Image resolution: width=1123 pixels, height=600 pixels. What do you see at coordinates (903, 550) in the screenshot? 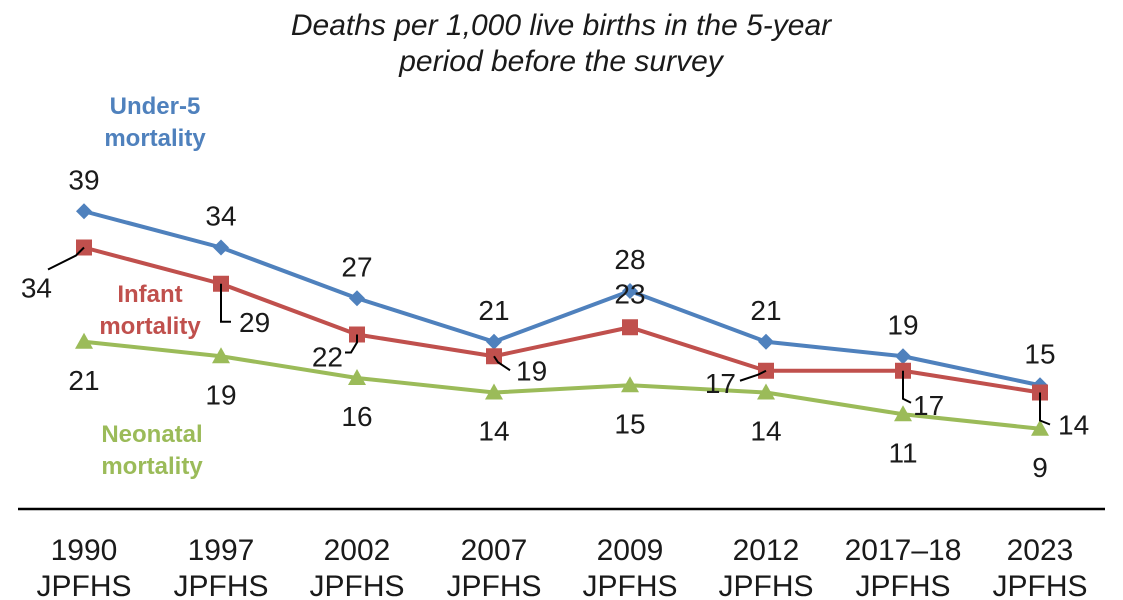
I see `x-tick-label: 2017–18` at bounding box center [903, 550].